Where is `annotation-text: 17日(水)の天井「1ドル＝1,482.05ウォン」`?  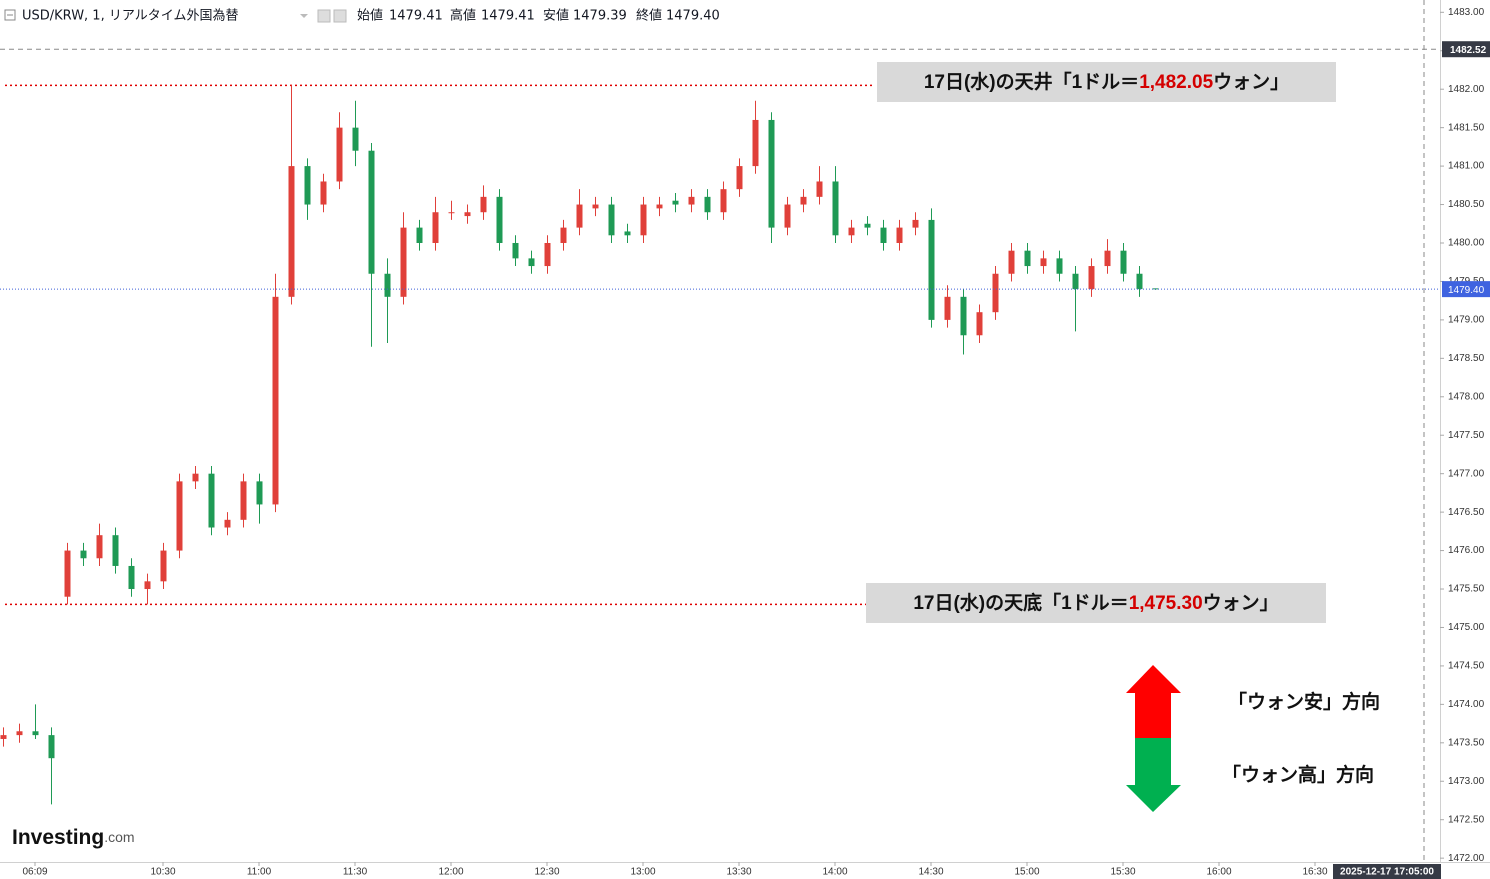 annotation-text: 17日(水)の天井「1ドル＝1,482.05ウォン」 is located at coordinates (1106, 81).